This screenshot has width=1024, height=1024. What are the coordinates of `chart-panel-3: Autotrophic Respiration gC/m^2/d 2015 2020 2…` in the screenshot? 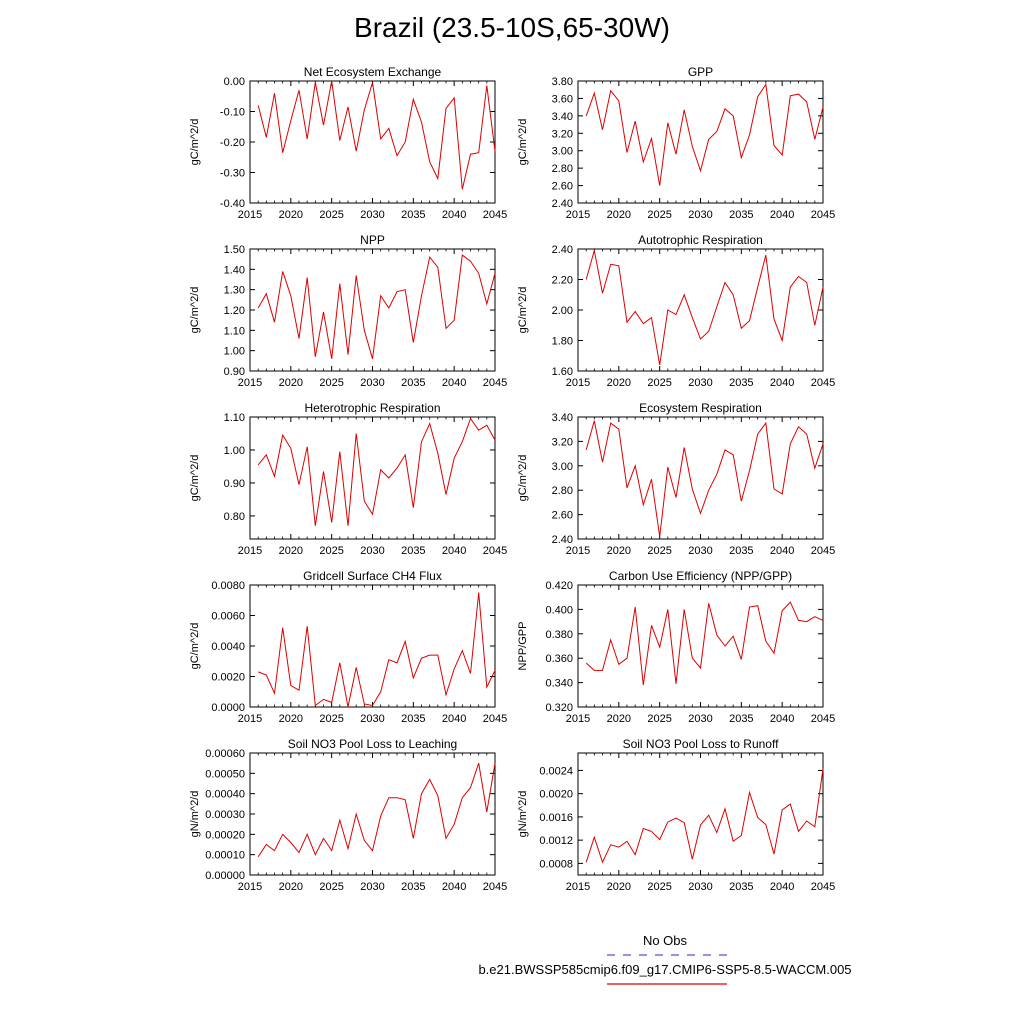 It's located at (676, 311).